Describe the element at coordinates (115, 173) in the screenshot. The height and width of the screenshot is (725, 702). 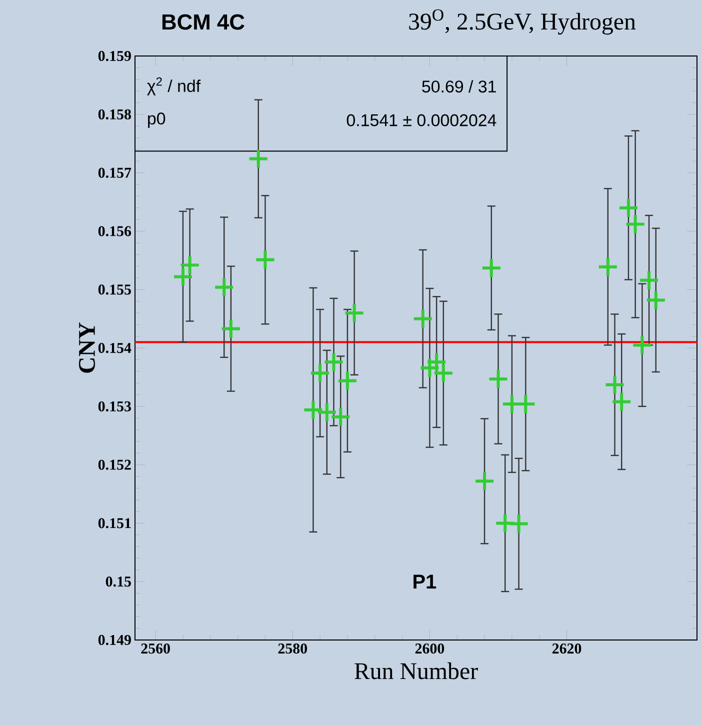
I see `y-tick-label: 0.157` at that location.